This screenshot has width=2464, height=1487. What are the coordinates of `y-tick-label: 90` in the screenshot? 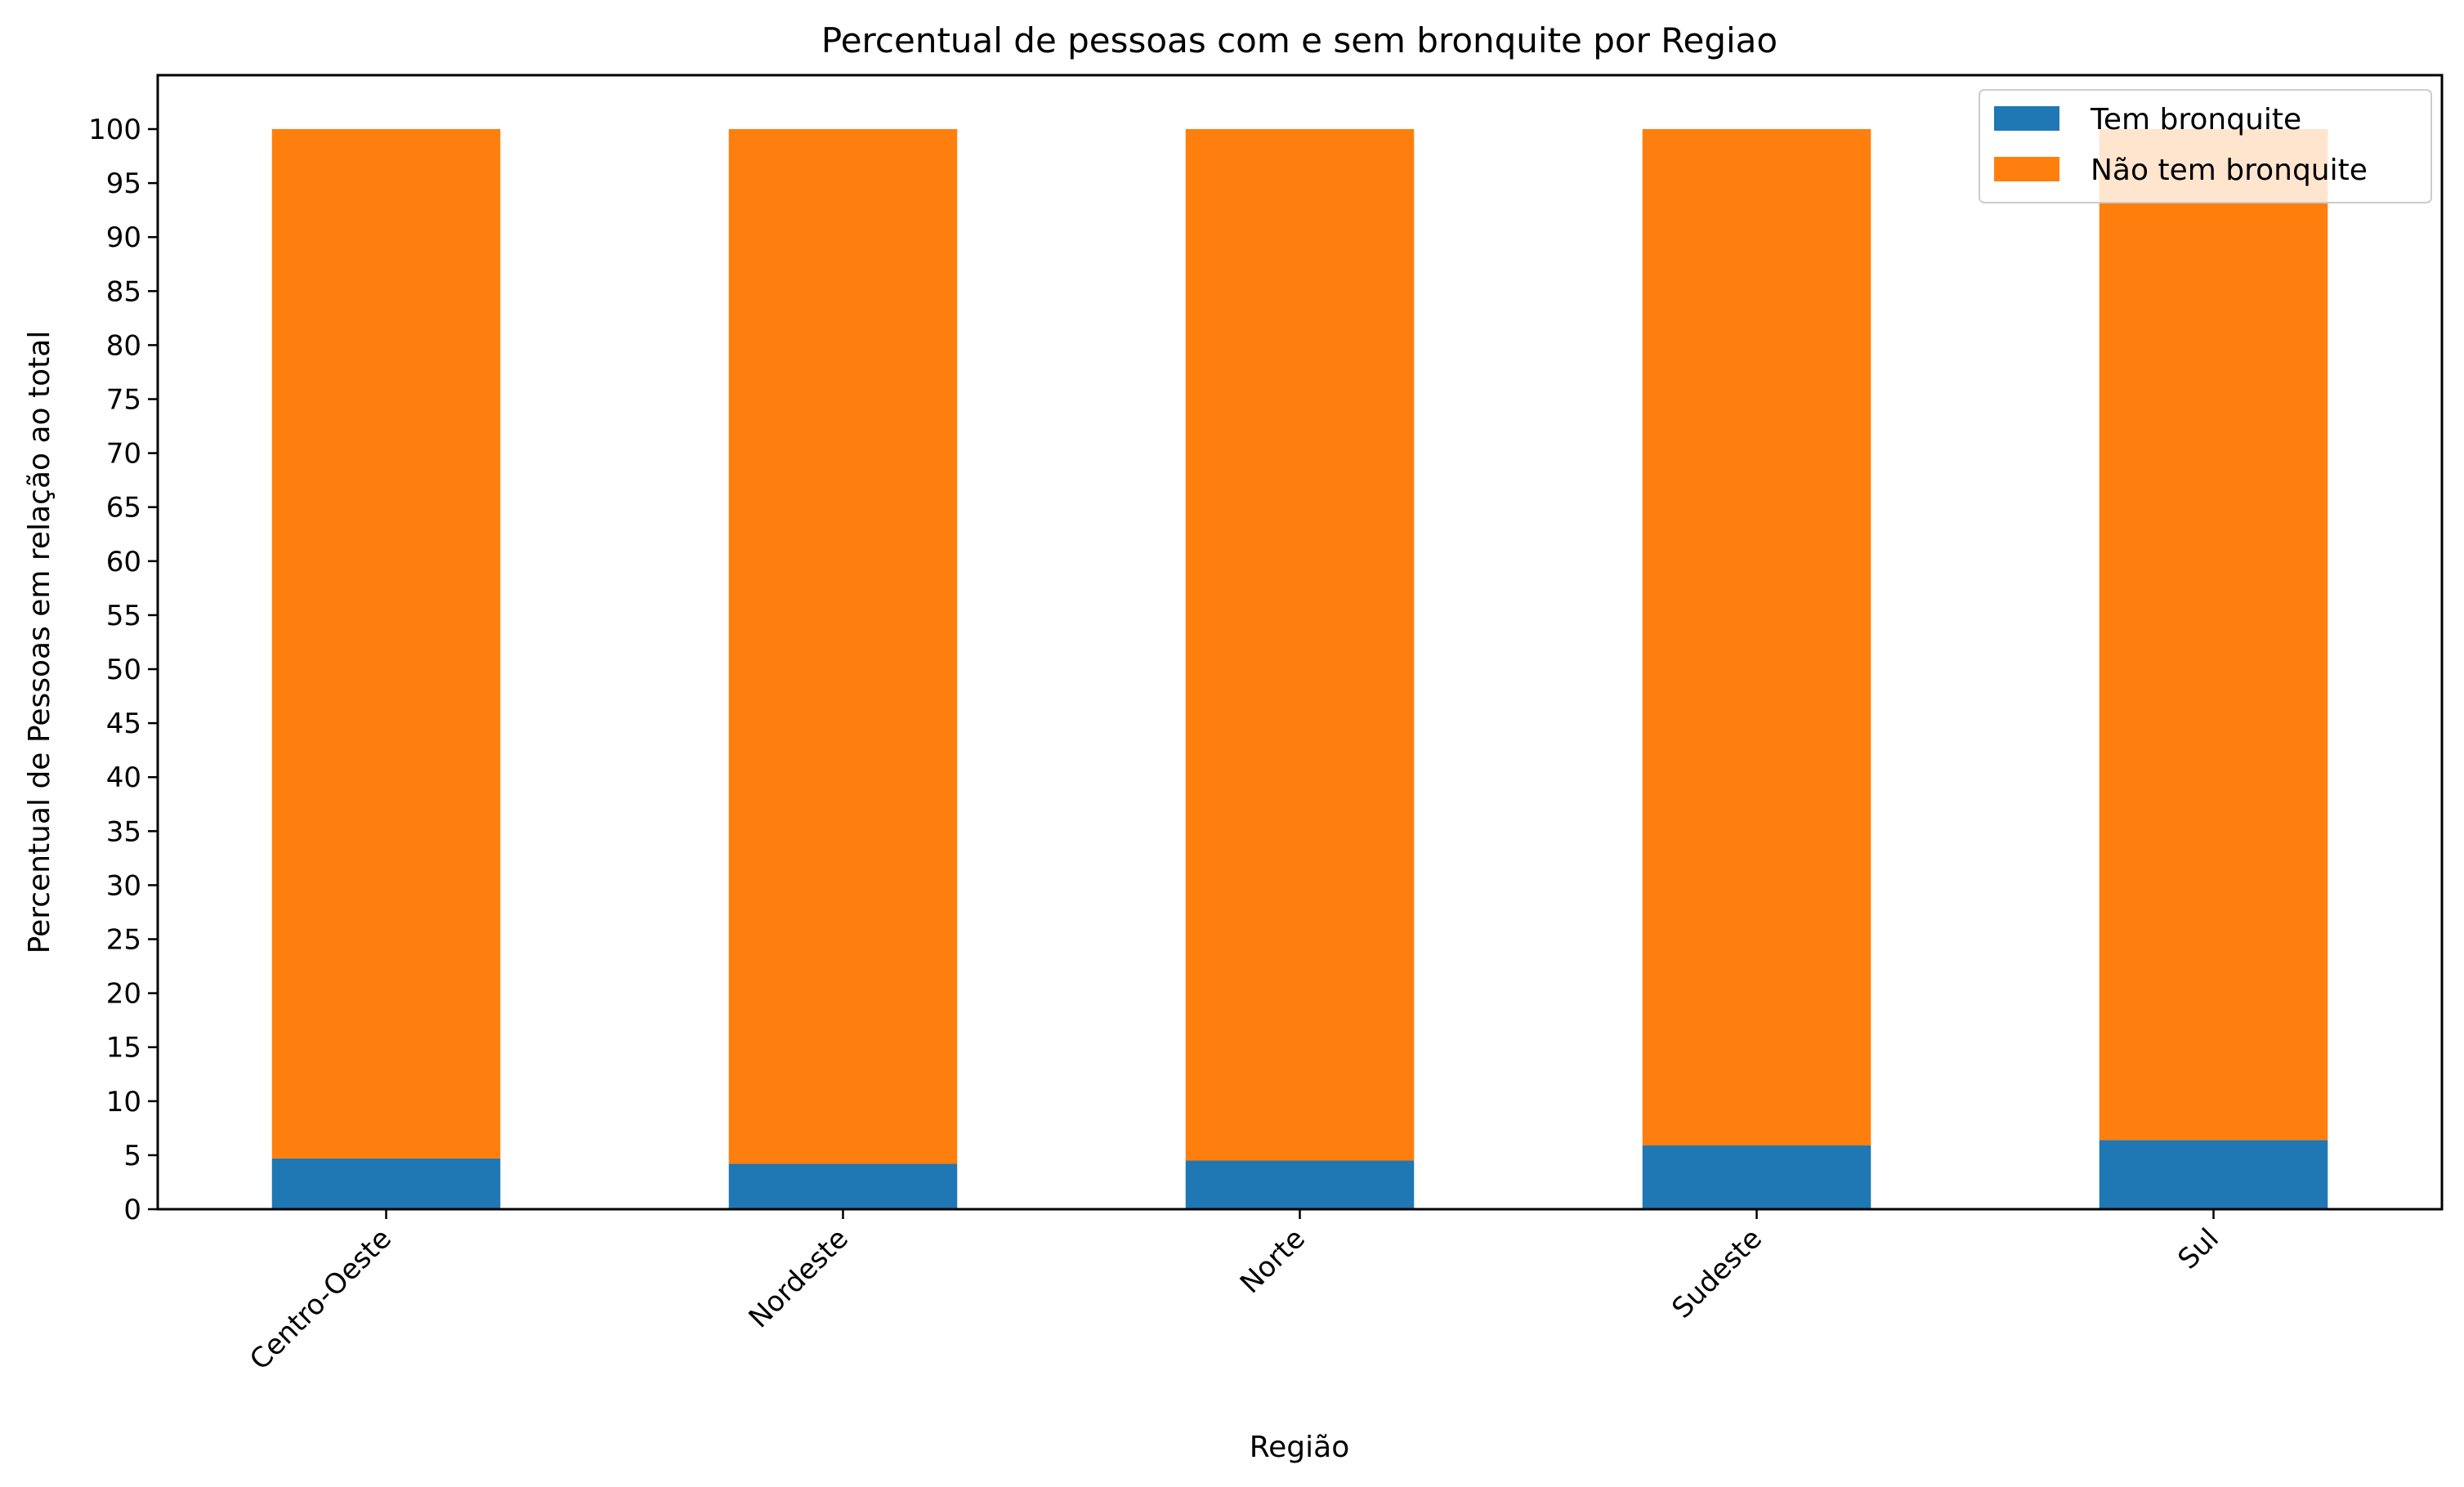 It's located at (123, 237).